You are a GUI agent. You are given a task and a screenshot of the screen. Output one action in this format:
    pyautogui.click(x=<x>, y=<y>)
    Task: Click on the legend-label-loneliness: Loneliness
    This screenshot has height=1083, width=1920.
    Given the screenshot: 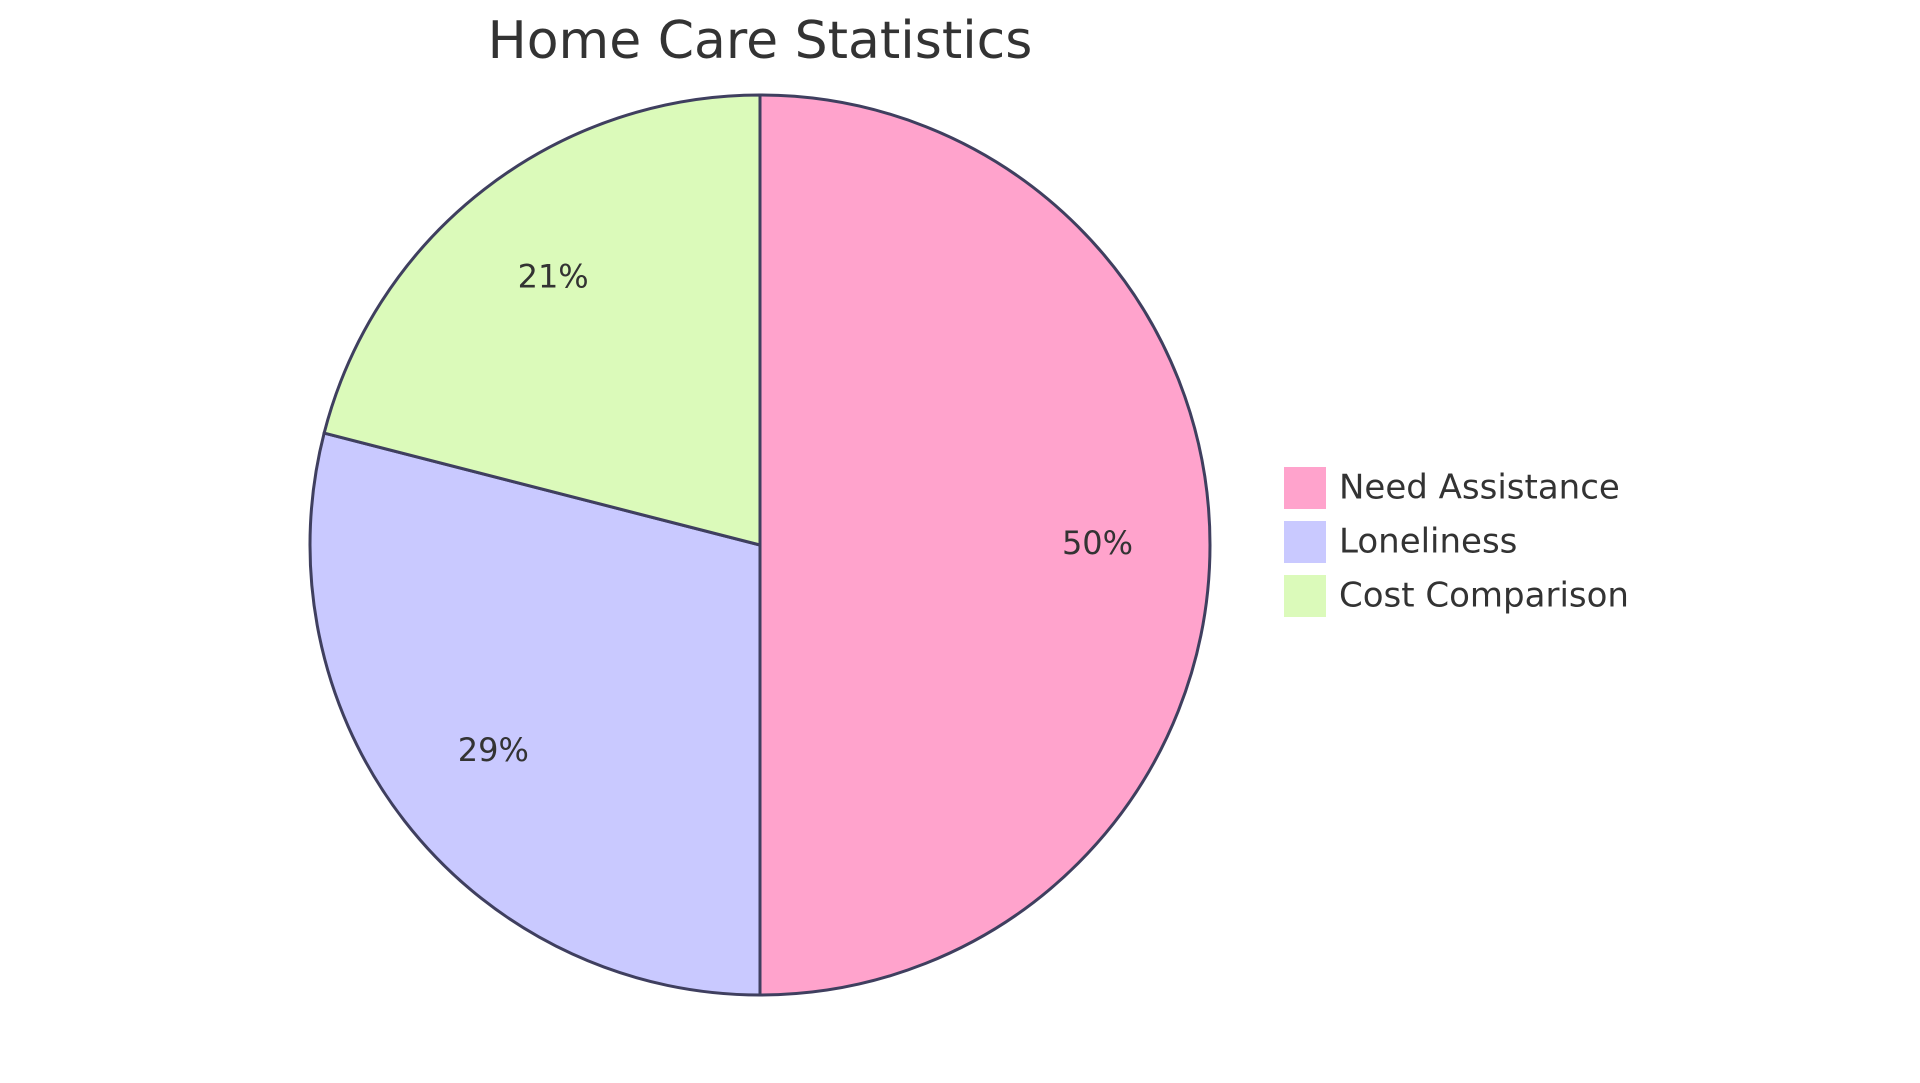 What is the action you would take?
    pyautogui.click(x=1428, y=542)
    